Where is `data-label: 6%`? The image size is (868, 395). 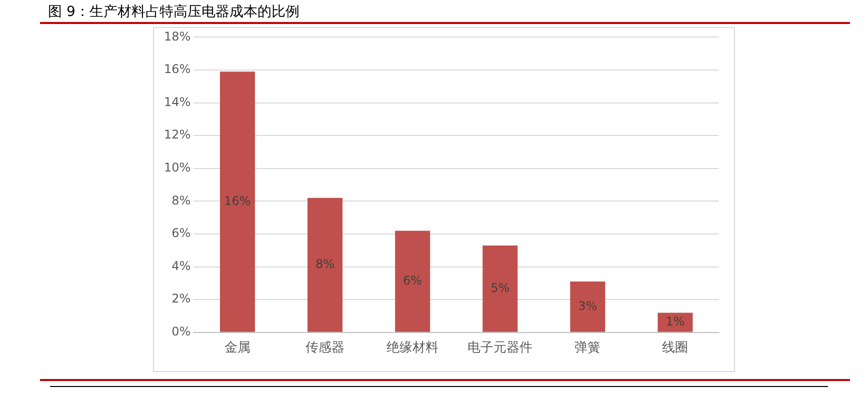 data-label: 6% is located at coordinates (412, 280).